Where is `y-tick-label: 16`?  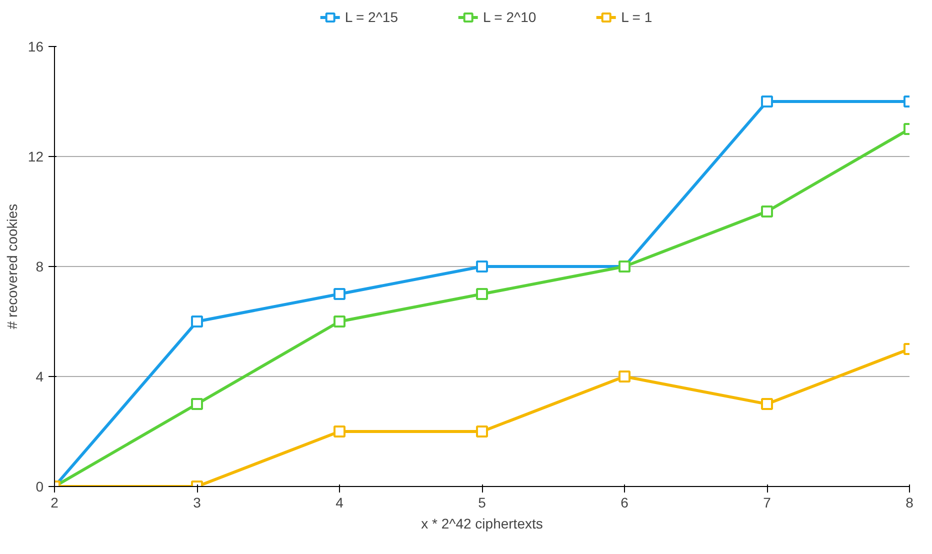 y-tick-label: 16 is located at coordinates (36, 46).